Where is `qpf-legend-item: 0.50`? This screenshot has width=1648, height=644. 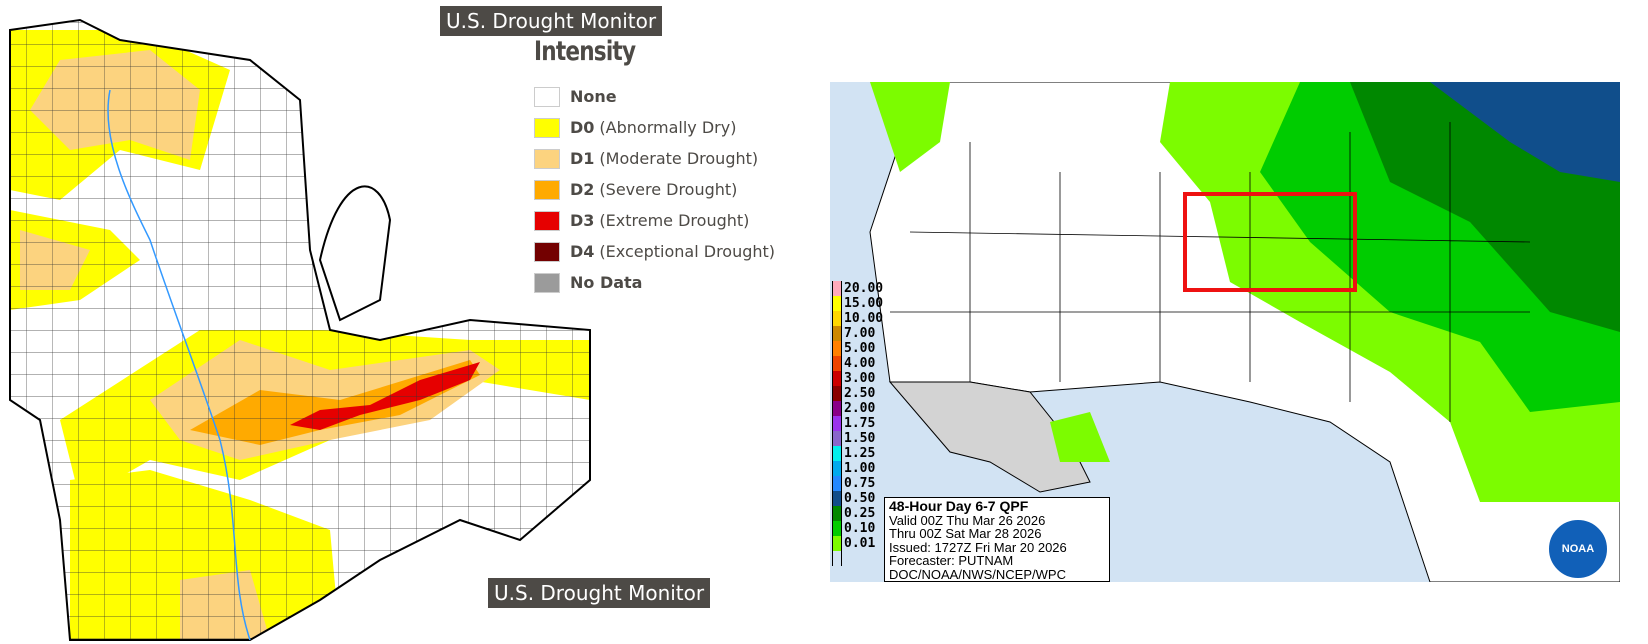
qpf-legend-item: 0.50 is located at coordinates (857, 498).